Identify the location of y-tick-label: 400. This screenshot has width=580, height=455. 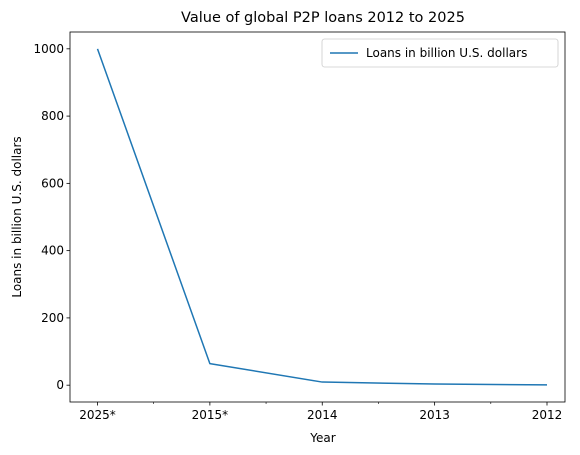
(52, 251).